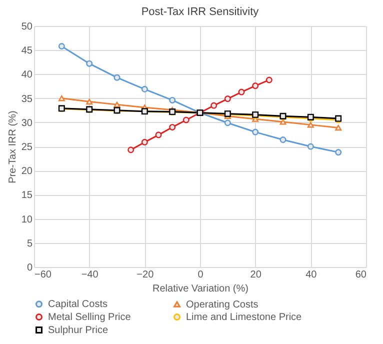  Describe the element at coordinates (256, 275) in the screenshot. I see `x-tick-label: 20` at that location.